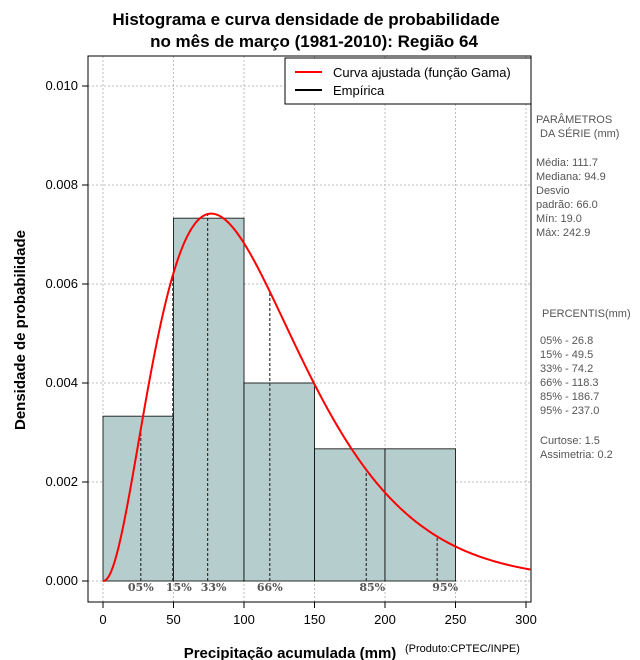 The image size is (640, 660). What do you see at coordinates (566, 369) in the screenshot?
I see `percentil-33: 33% - 74.2` at bounding box center [566, 369].